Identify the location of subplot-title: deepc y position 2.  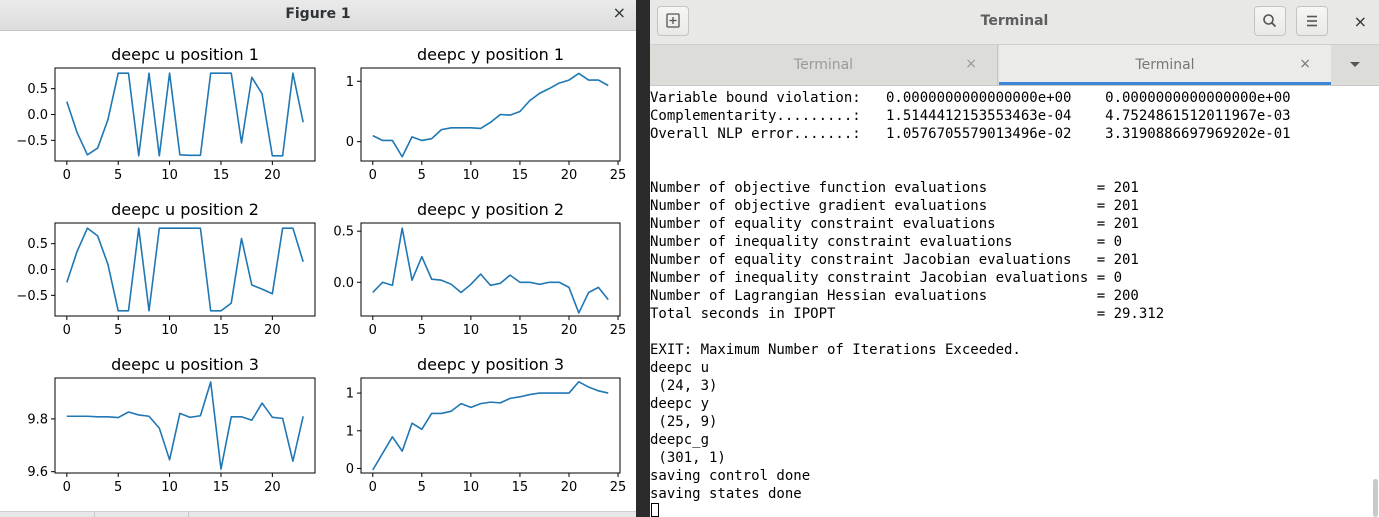
(490, 209).